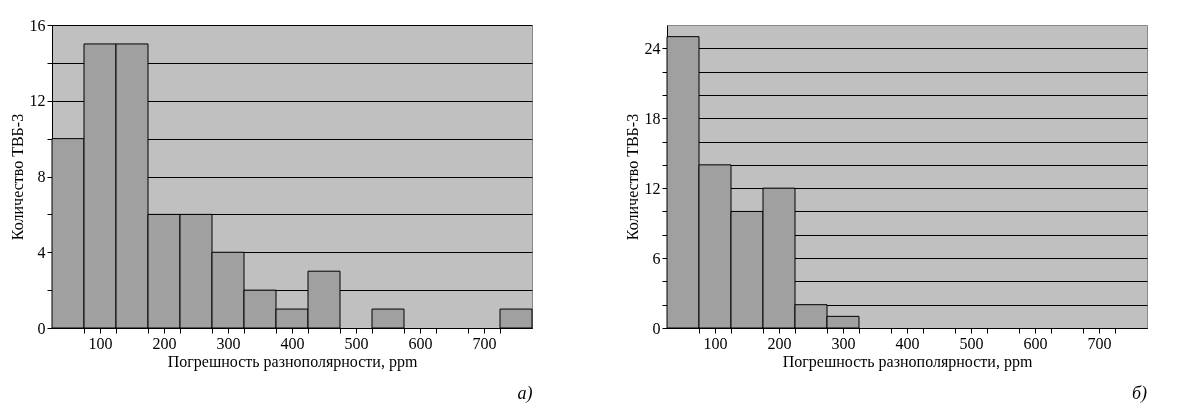 Image resolution: width=1203 pixels, height=407 pixels. I want to click on y-tick-label: 18, so click(652, 118).